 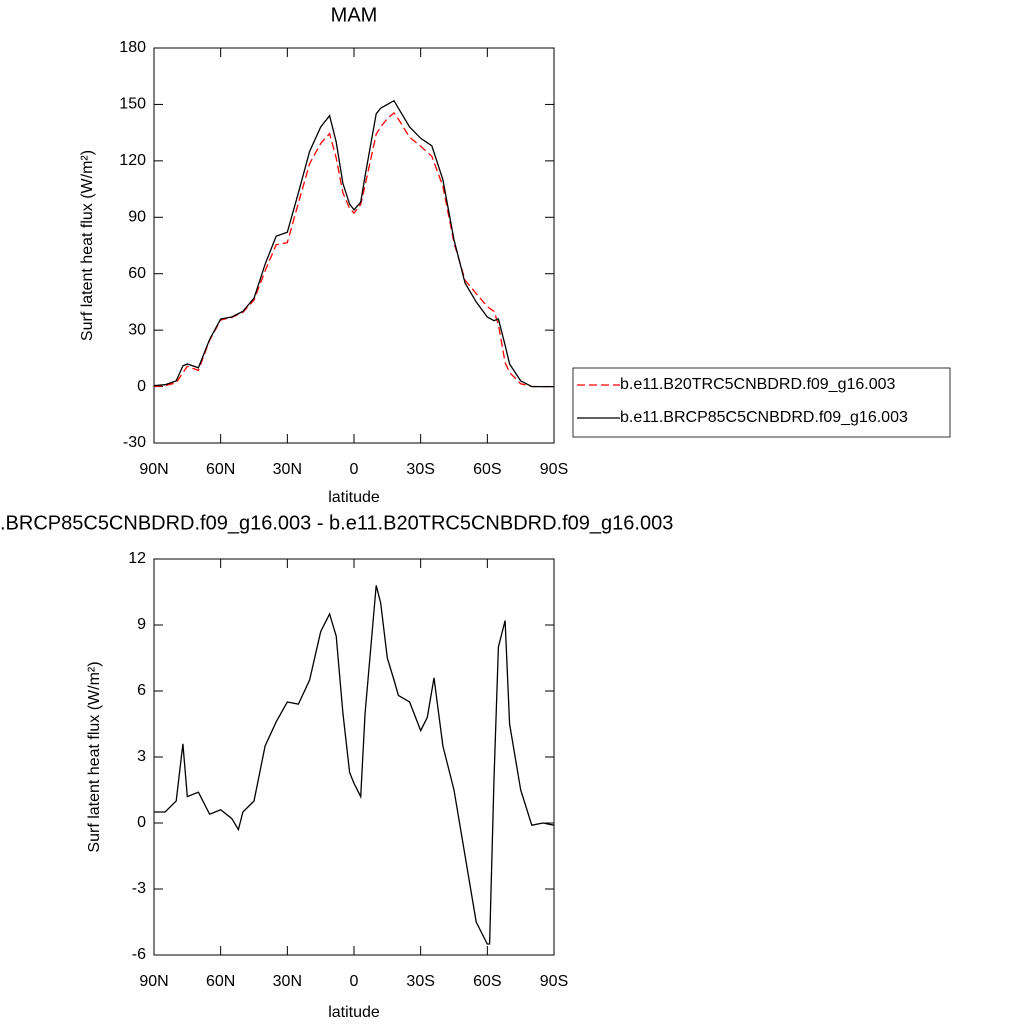 I want to click on y-tick-label: 9, so click(x=141, y=624).